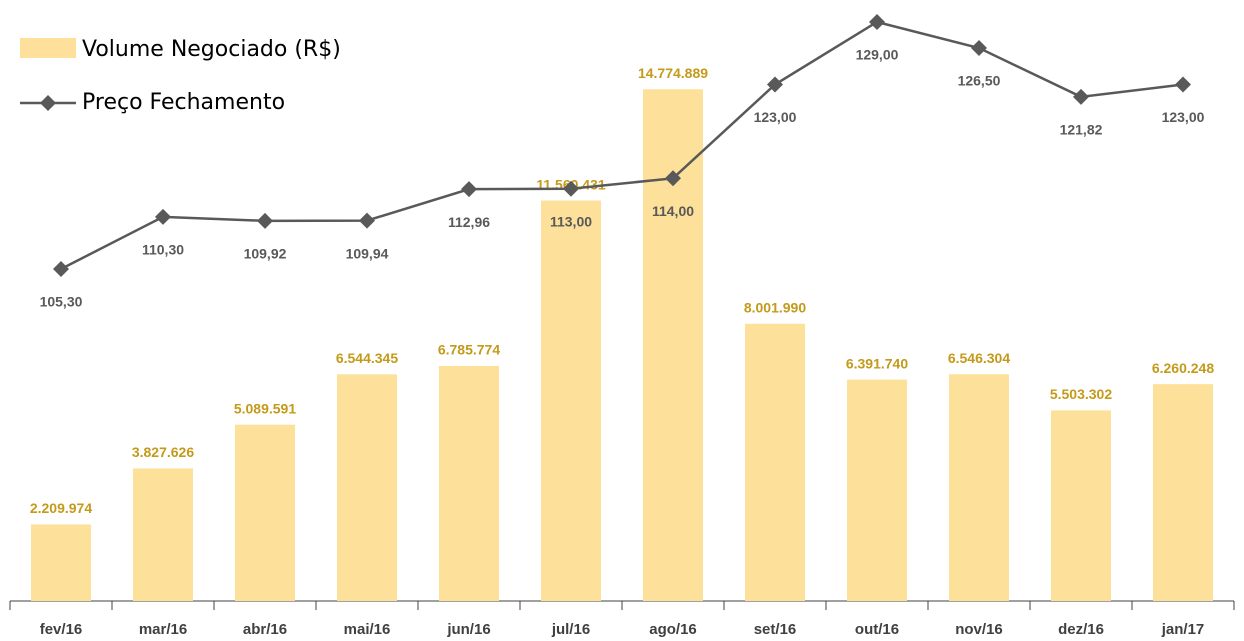 The height and width of the screenshot is (641, 1244). Describe the element at coordinates (48, 48) in the screenshot. I see `legend-swatch` at that location.